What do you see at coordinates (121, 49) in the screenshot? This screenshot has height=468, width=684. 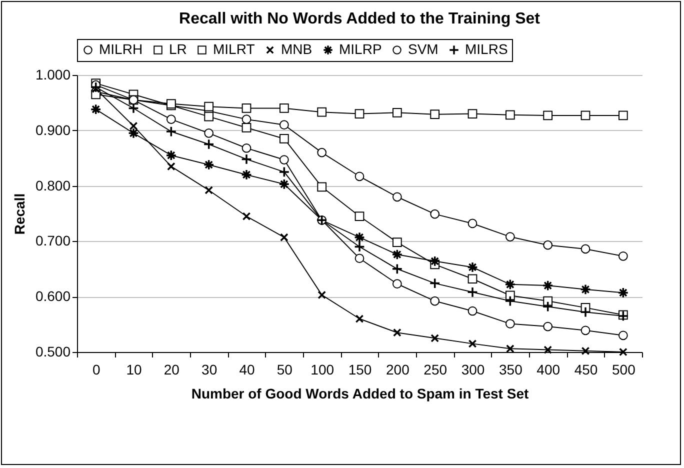 I see `legend-label: MILRH` at bounding box center [121, 49].